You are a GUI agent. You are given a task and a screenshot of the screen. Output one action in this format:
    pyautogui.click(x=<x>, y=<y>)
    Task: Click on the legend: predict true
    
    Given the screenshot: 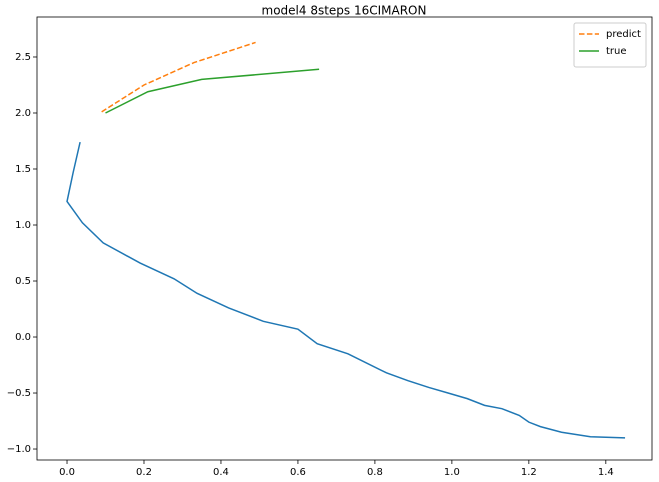 What is the action you would take?
    pyautogui.click(x=610, y=45)
    